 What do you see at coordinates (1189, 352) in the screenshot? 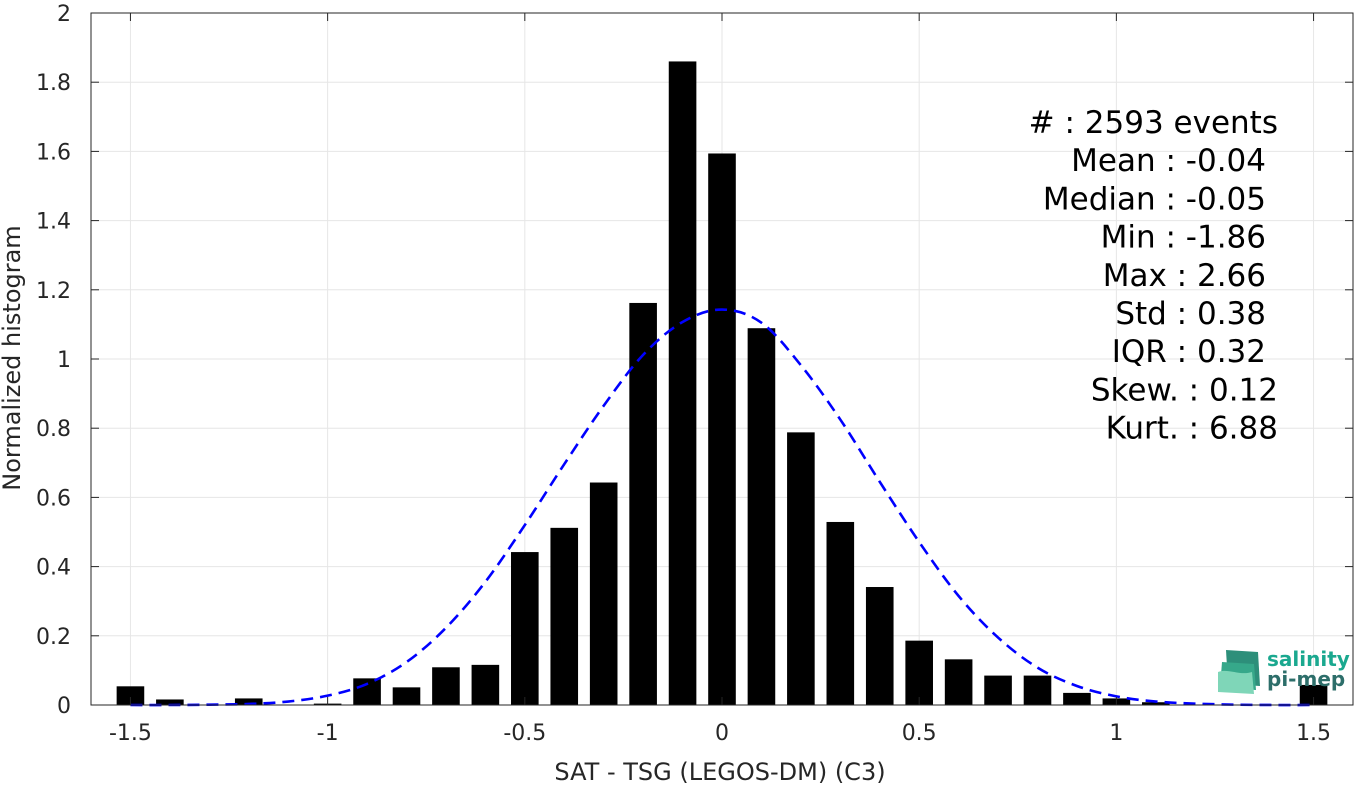
I see `stat-line: IQR : 0.32` at bounding box center [1189, 352].